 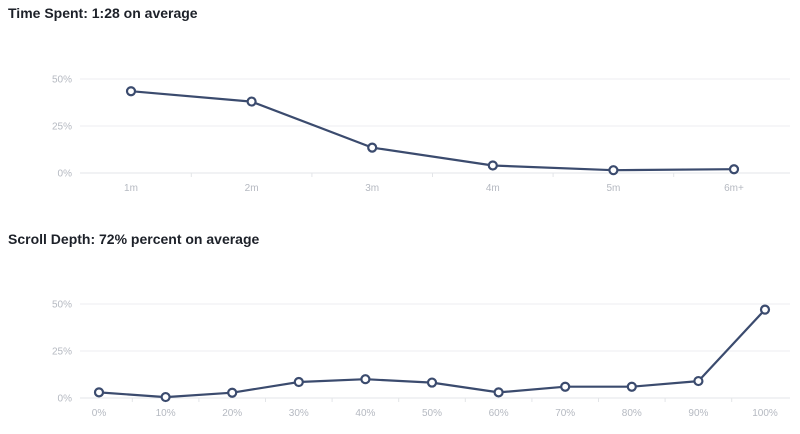 I want to click on x-tick-label: 30%, so click(x=299, y=413).